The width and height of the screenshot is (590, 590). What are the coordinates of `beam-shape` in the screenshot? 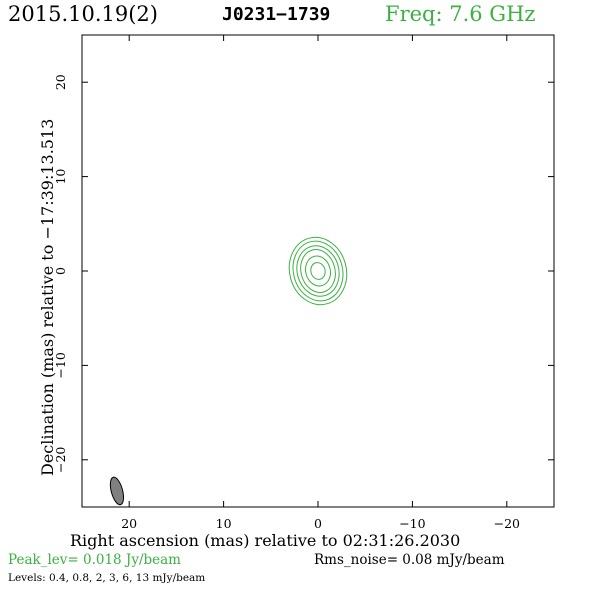 It's located at (117, 491).